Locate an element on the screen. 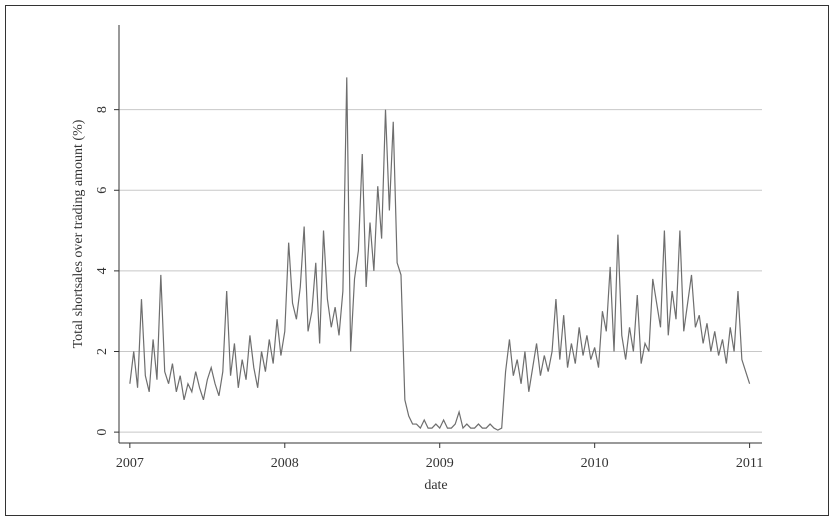 The height and width of the screenshot is (521, 835). y-tick-label: 4 is located at coordinates (102, 270).